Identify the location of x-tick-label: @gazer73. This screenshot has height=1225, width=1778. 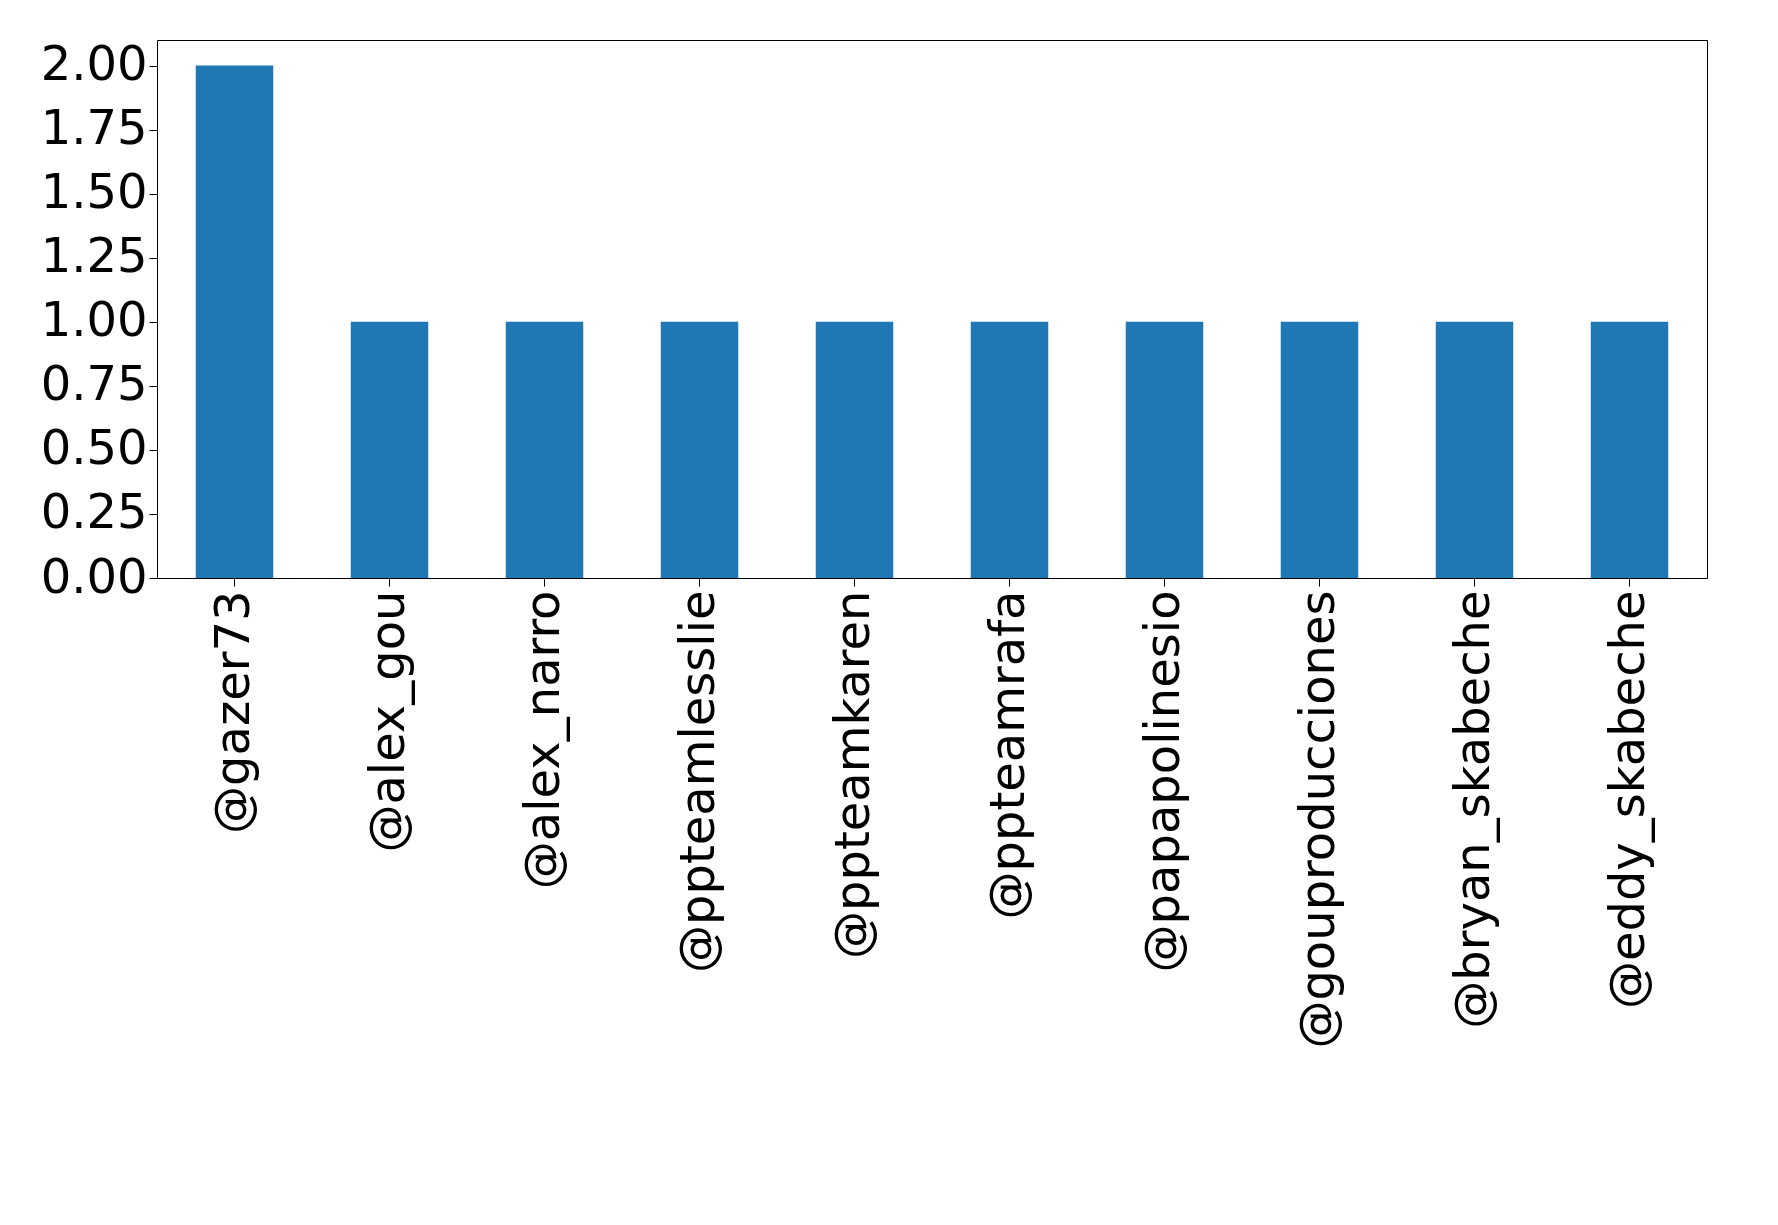
(231, 712).